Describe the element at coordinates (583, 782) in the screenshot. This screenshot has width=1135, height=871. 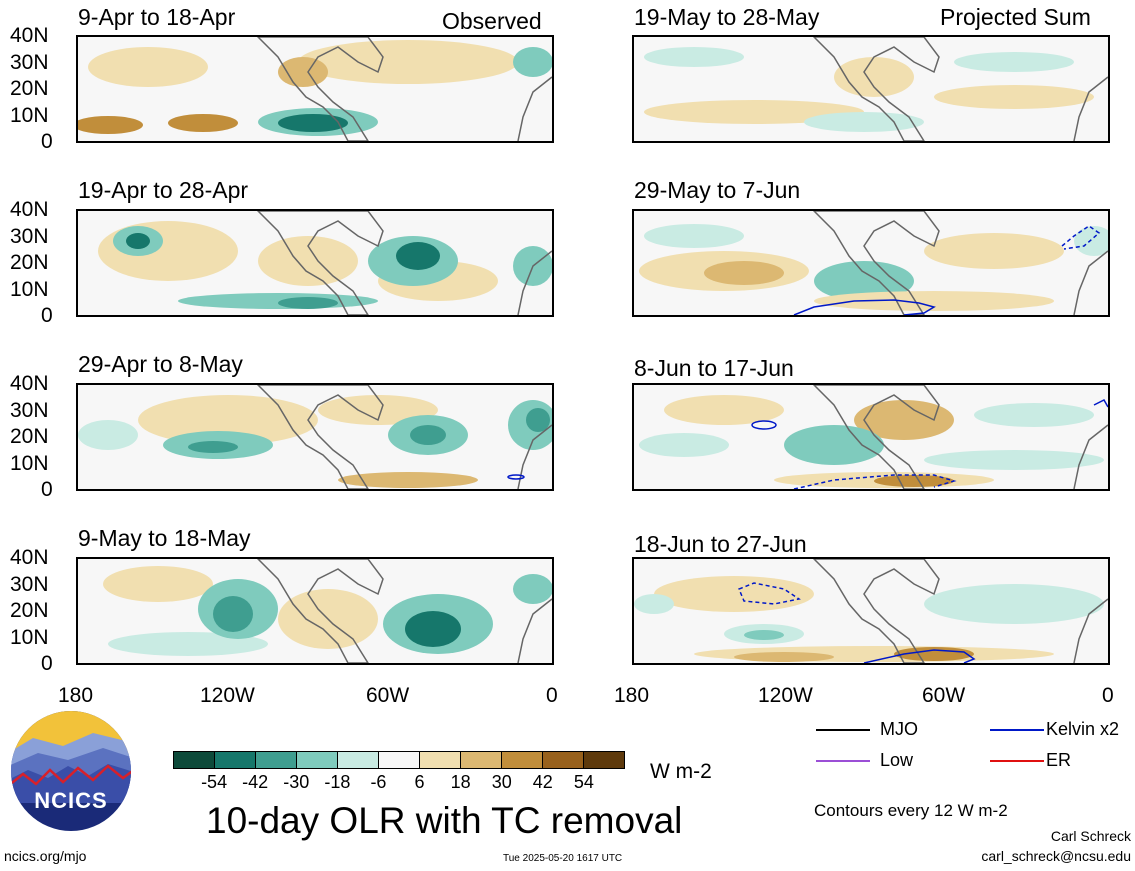
I see `colorbar-label: 54` at that location.